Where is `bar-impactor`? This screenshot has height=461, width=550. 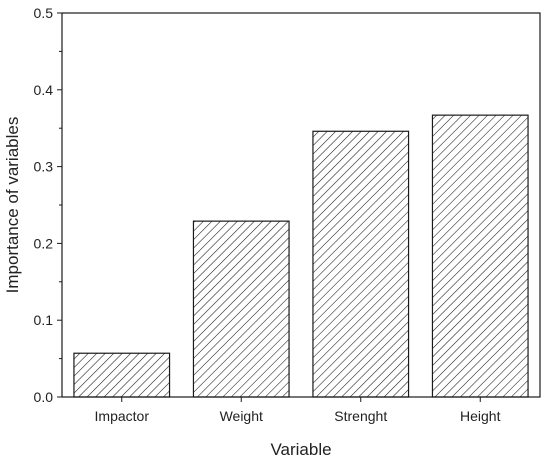
bar-impactor is located at coordinates (122, 375).